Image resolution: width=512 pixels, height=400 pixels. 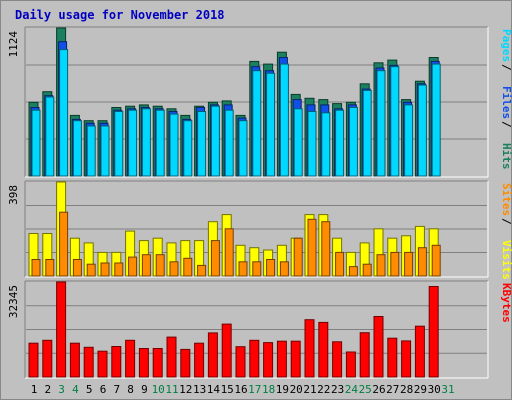 What do you see at coordinates (75, 389) in the screenshot?
I see `day-label: 4` at bounding box center [75, 389].